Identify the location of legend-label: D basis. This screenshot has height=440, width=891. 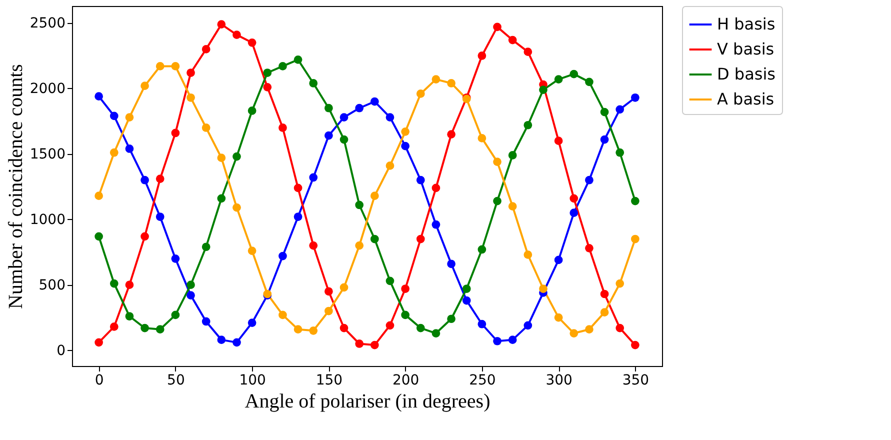
(746, 74).